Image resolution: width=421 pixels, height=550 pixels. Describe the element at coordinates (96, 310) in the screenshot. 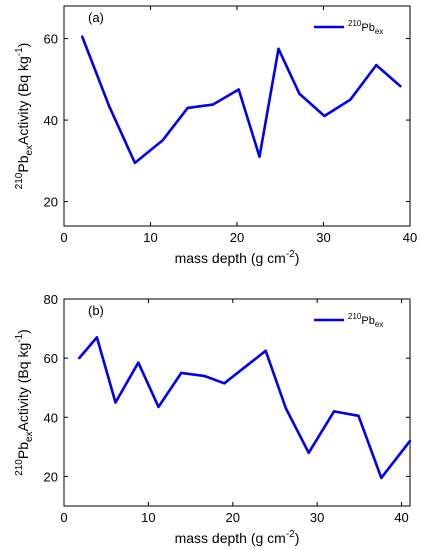

I see `panel-label: (b)` at that location.